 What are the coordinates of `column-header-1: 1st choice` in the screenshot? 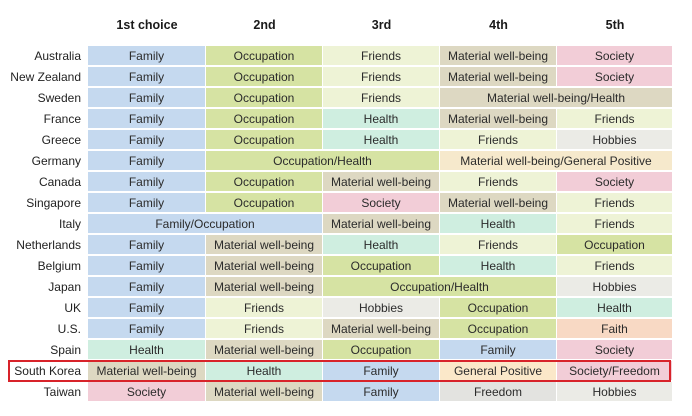 It's located at (147, 25).